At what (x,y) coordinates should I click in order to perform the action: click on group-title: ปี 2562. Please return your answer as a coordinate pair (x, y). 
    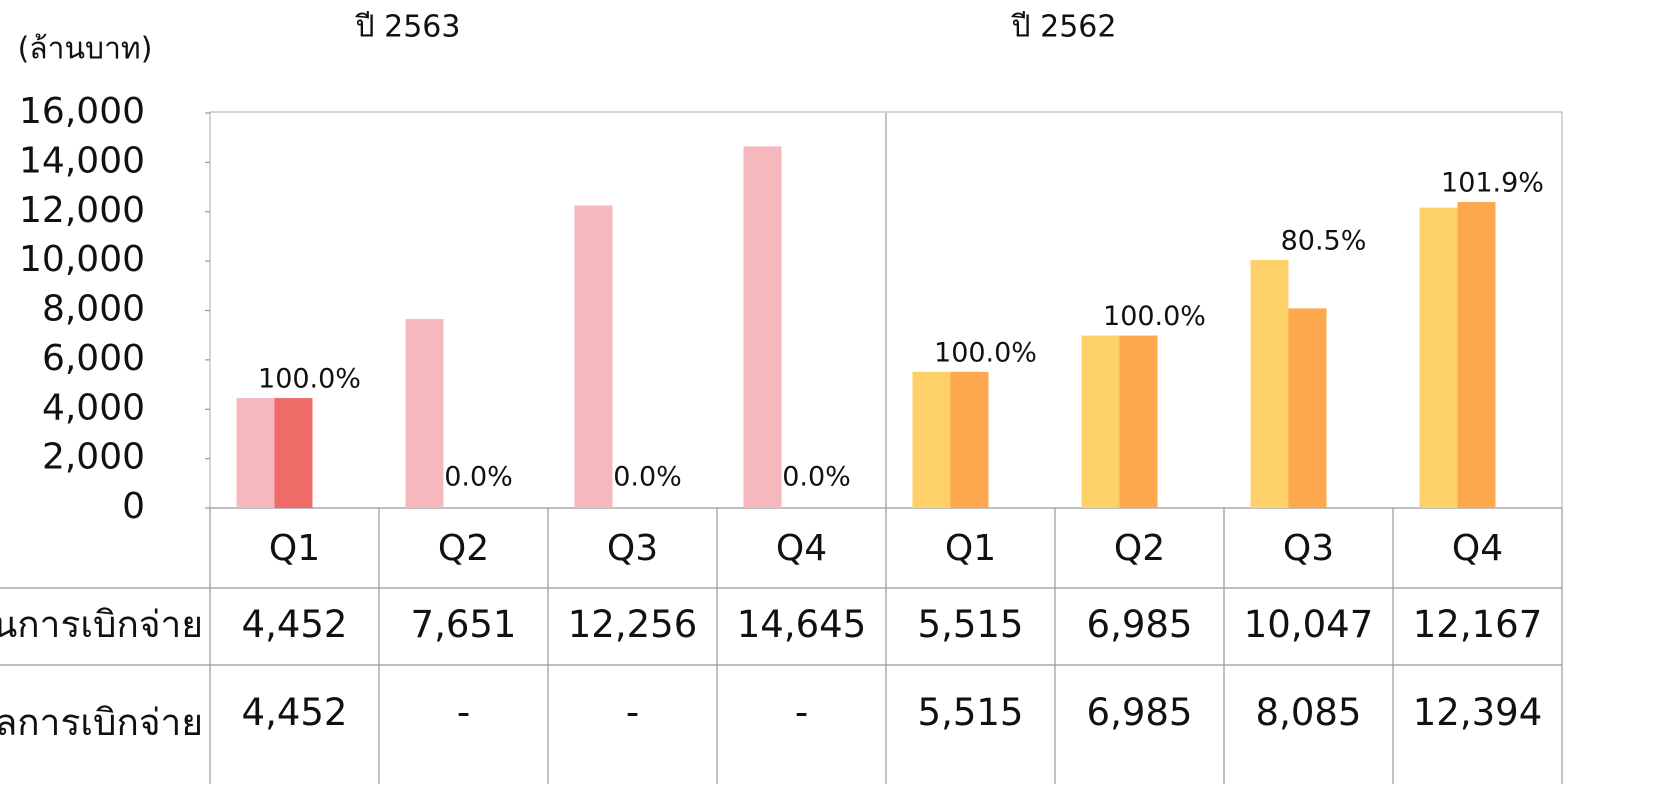
    Looking at the image, I should click on (1064, 27).